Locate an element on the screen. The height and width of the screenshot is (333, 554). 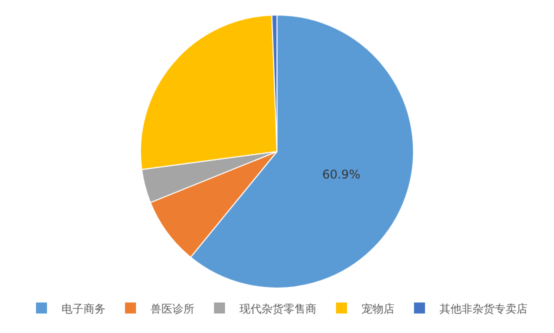
legend-label: 兽医诊所 is located at coordinates (172, 309).